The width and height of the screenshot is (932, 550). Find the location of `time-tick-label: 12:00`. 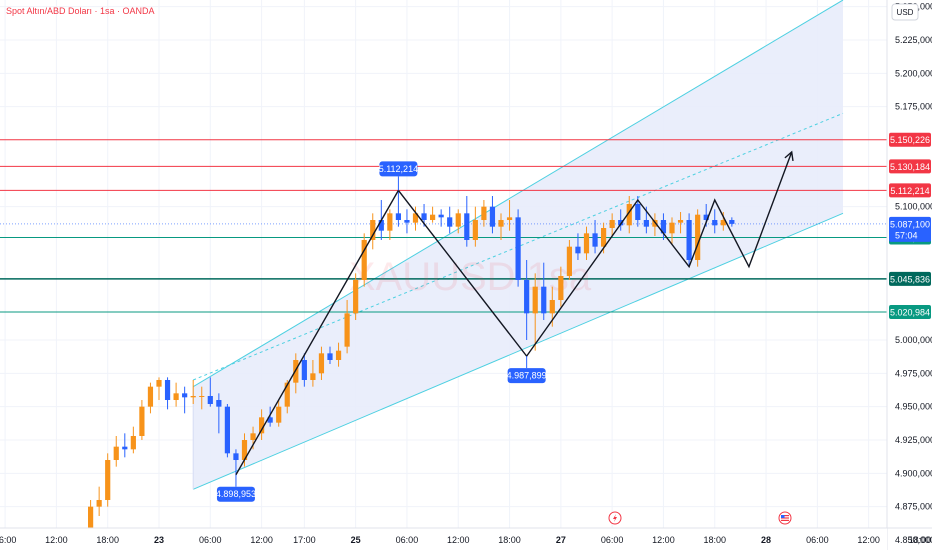

time-tick-label: 12:00 is located at coordinates (261, 540).